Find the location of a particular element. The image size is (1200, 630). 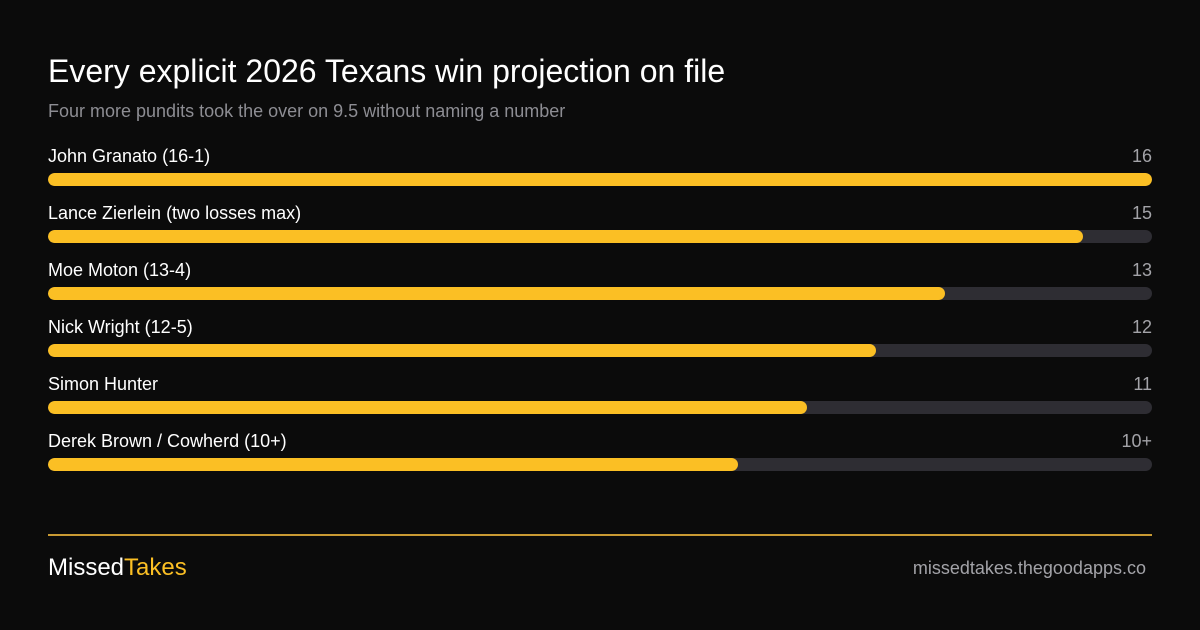

site-url: missedtakes.thegoodapps.co is located at coordinates (1029, 568).